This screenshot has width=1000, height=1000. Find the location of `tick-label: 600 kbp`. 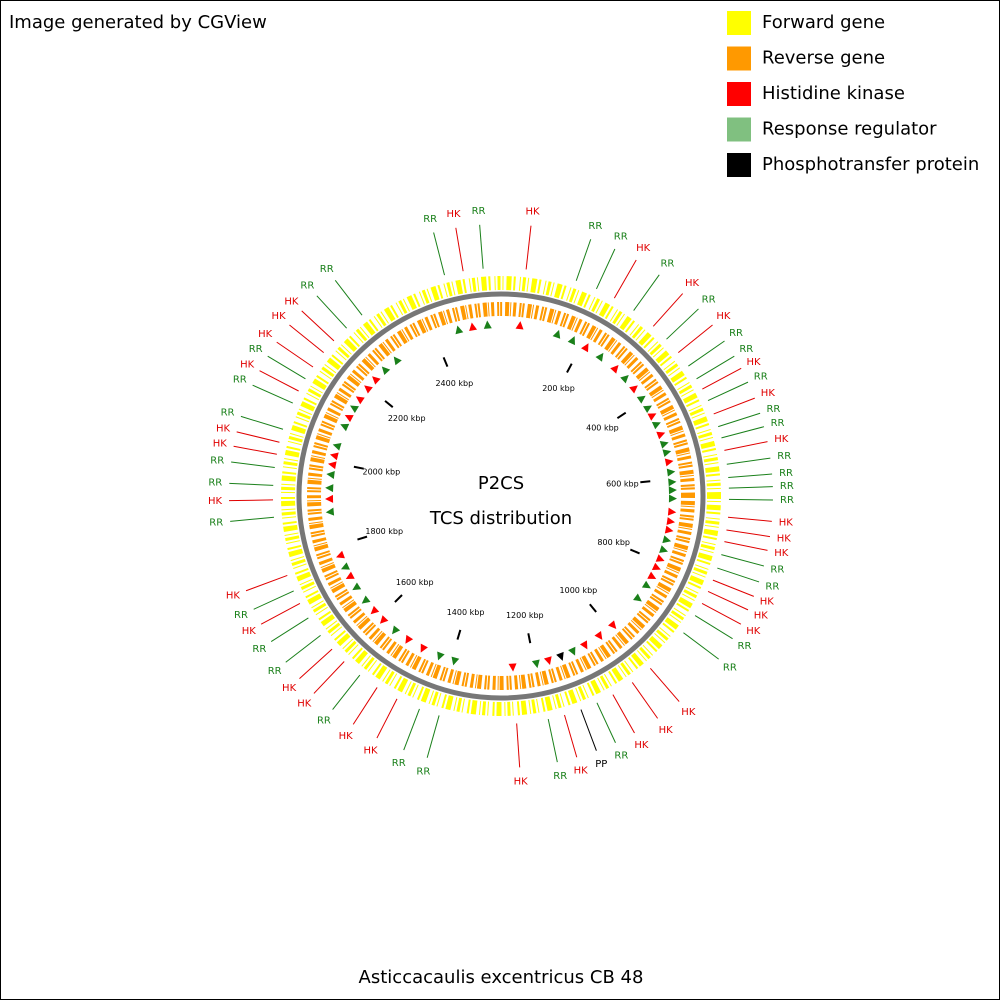

tick-label: 600 kbp is located at coordinates (622, 484).